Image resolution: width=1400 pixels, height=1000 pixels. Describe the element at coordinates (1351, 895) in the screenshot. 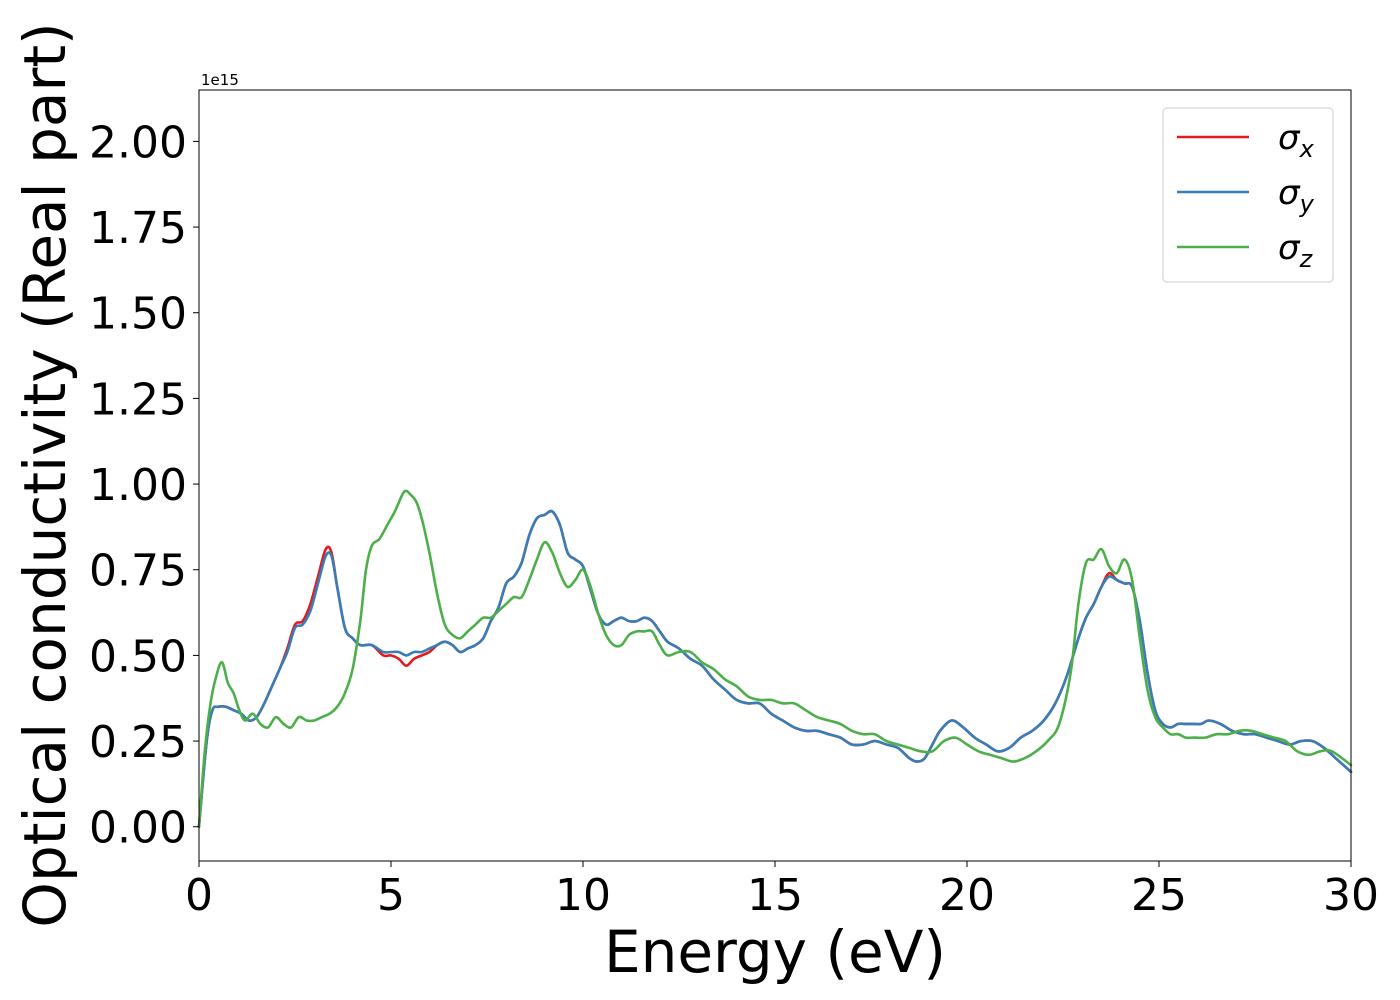

I see `x-tick-label: 30` at that location.